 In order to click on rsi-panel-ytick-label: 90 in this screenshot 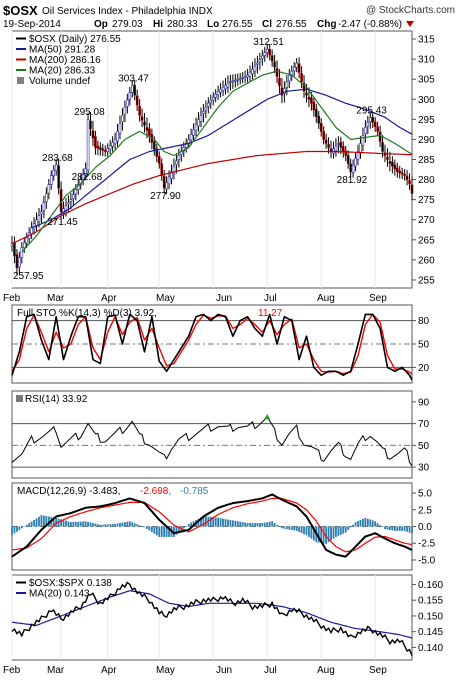, I will do `click(424, 402)`.